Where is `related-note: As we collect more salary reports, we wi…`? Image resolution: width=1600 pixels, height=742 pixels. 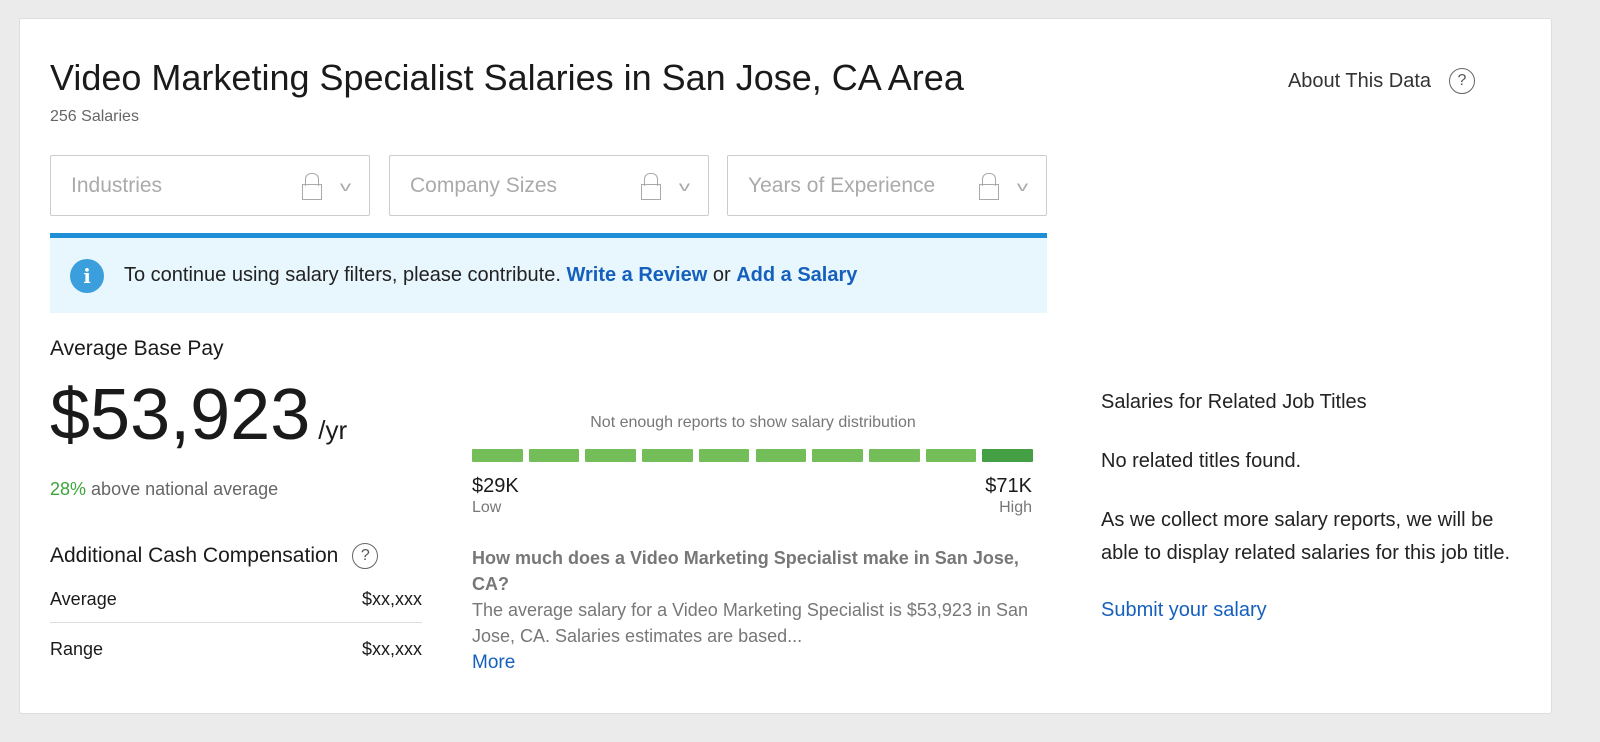 related-note: As we collect more salary reports, we wi… is located at coordinates (1306, 536).